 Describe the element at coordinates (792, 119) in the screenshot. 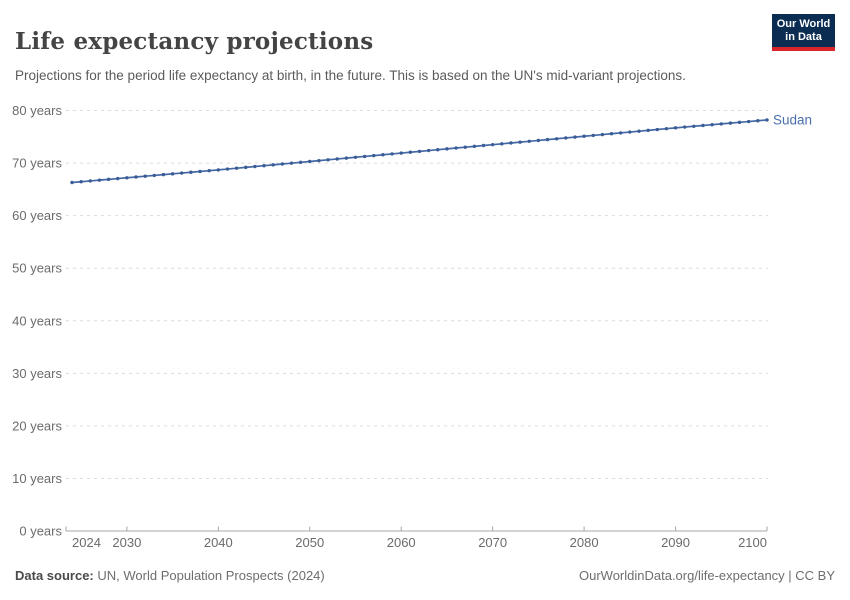

I see `entity-label: Sudan` at that location.